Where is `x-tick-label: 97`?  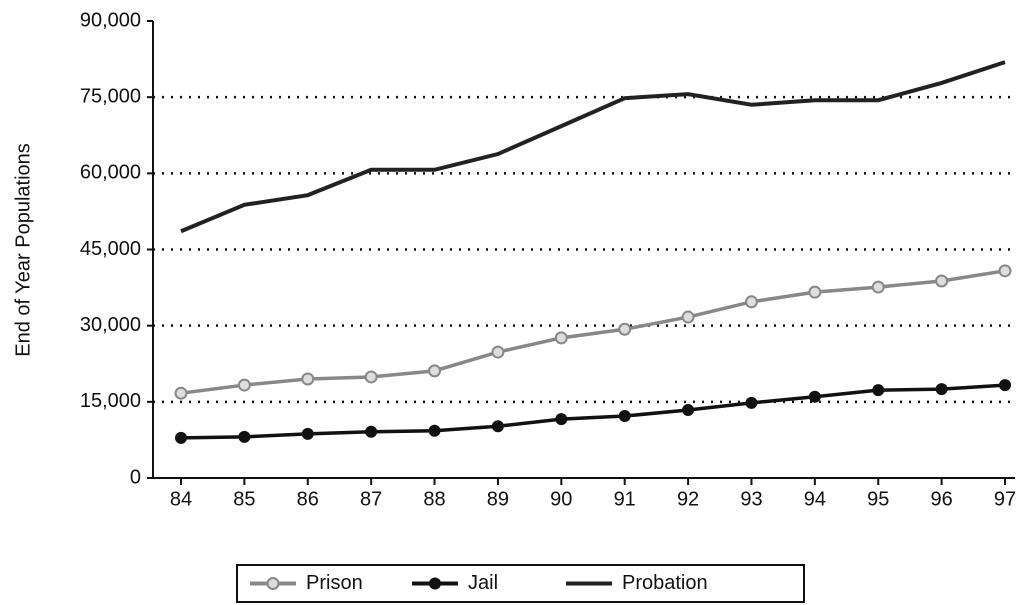
x-tick-label: 97 is located at coordinates (1005, 499).